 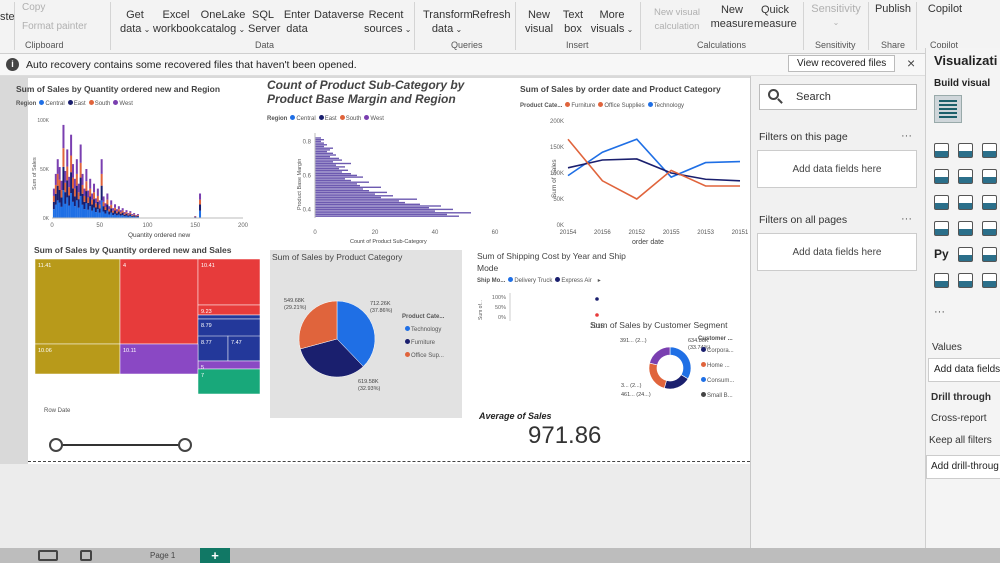 I want to click on image-visual-icon, so click(x=965, y=280).